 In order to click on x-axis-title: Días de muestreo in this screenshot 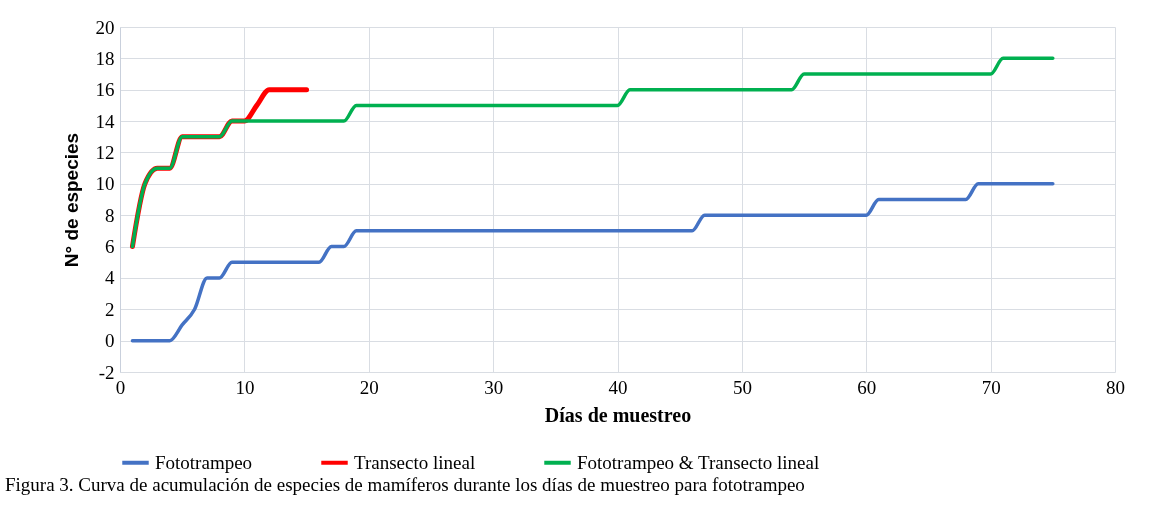, I will do `click(618, 414)`.